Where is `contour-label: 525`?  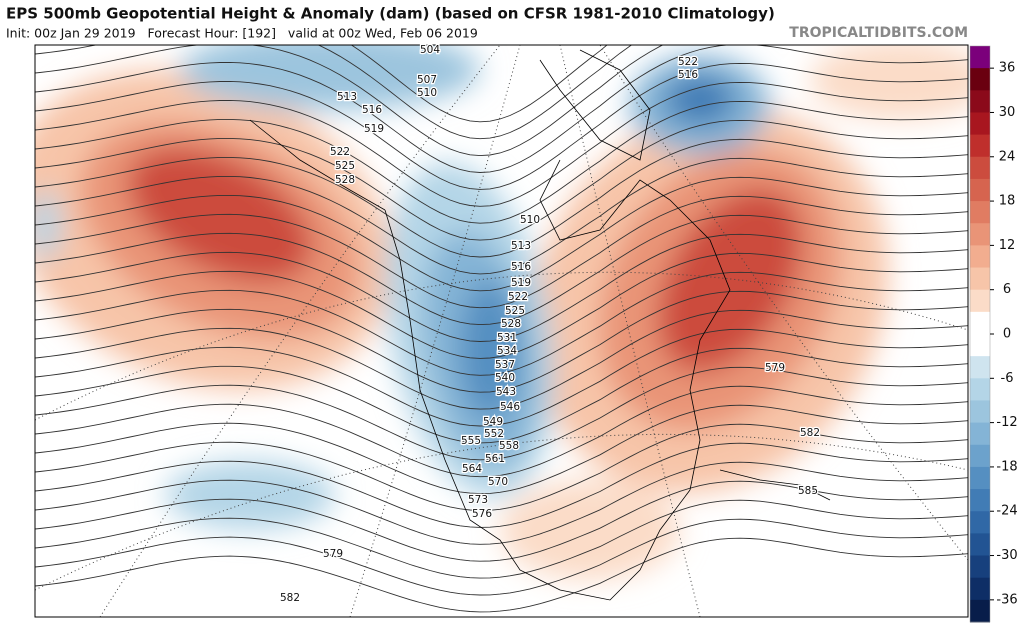 contour-label: 525 is located at coordinates (515, 311).